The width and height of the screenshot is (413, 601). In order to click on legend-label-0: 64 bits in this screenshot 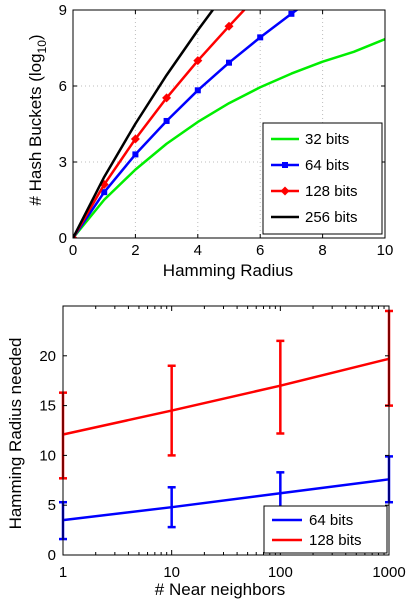, I will do `click(331, 520)`.